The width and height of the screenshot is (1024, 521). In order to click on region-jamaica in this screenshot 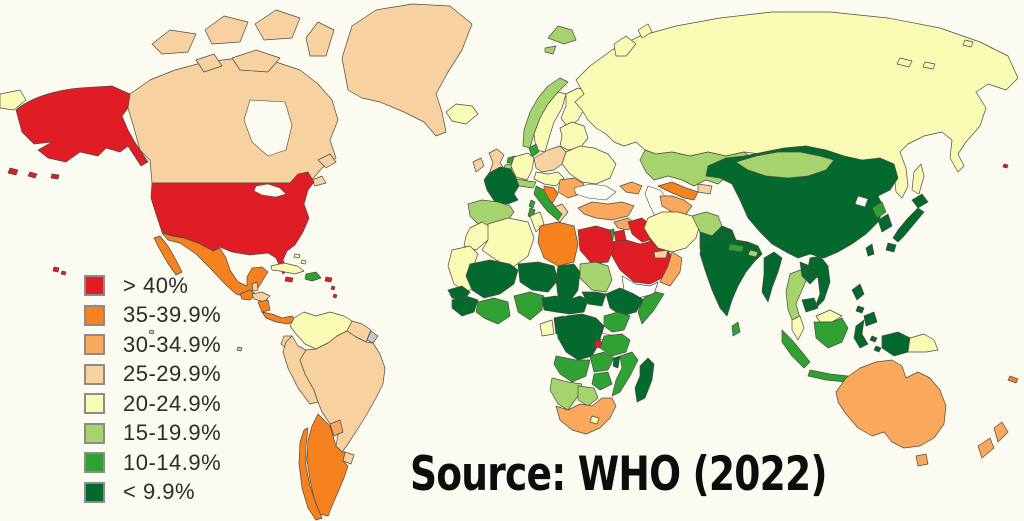, I will do `click(289, 279)`.